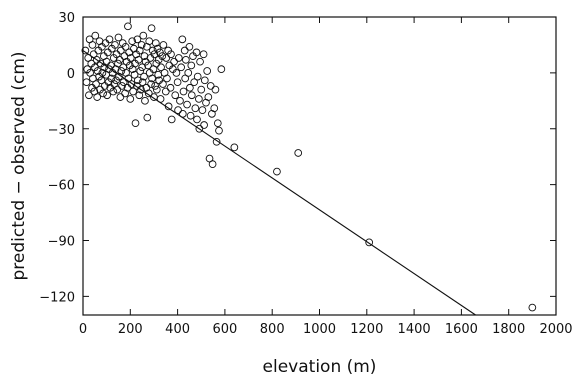  Describe the element at coordinates (224, 329) in the screenshot. I see `x-tick-label: 600` at that location.